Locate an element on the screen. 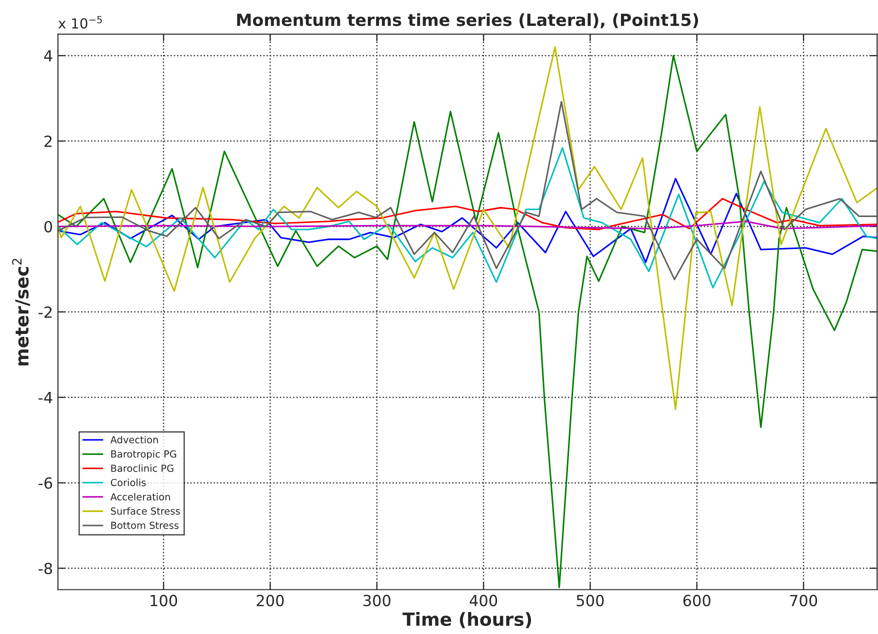  chart-title: Momentum terms time series (Lateral), (Point15) is located at coordinates (467, 20).